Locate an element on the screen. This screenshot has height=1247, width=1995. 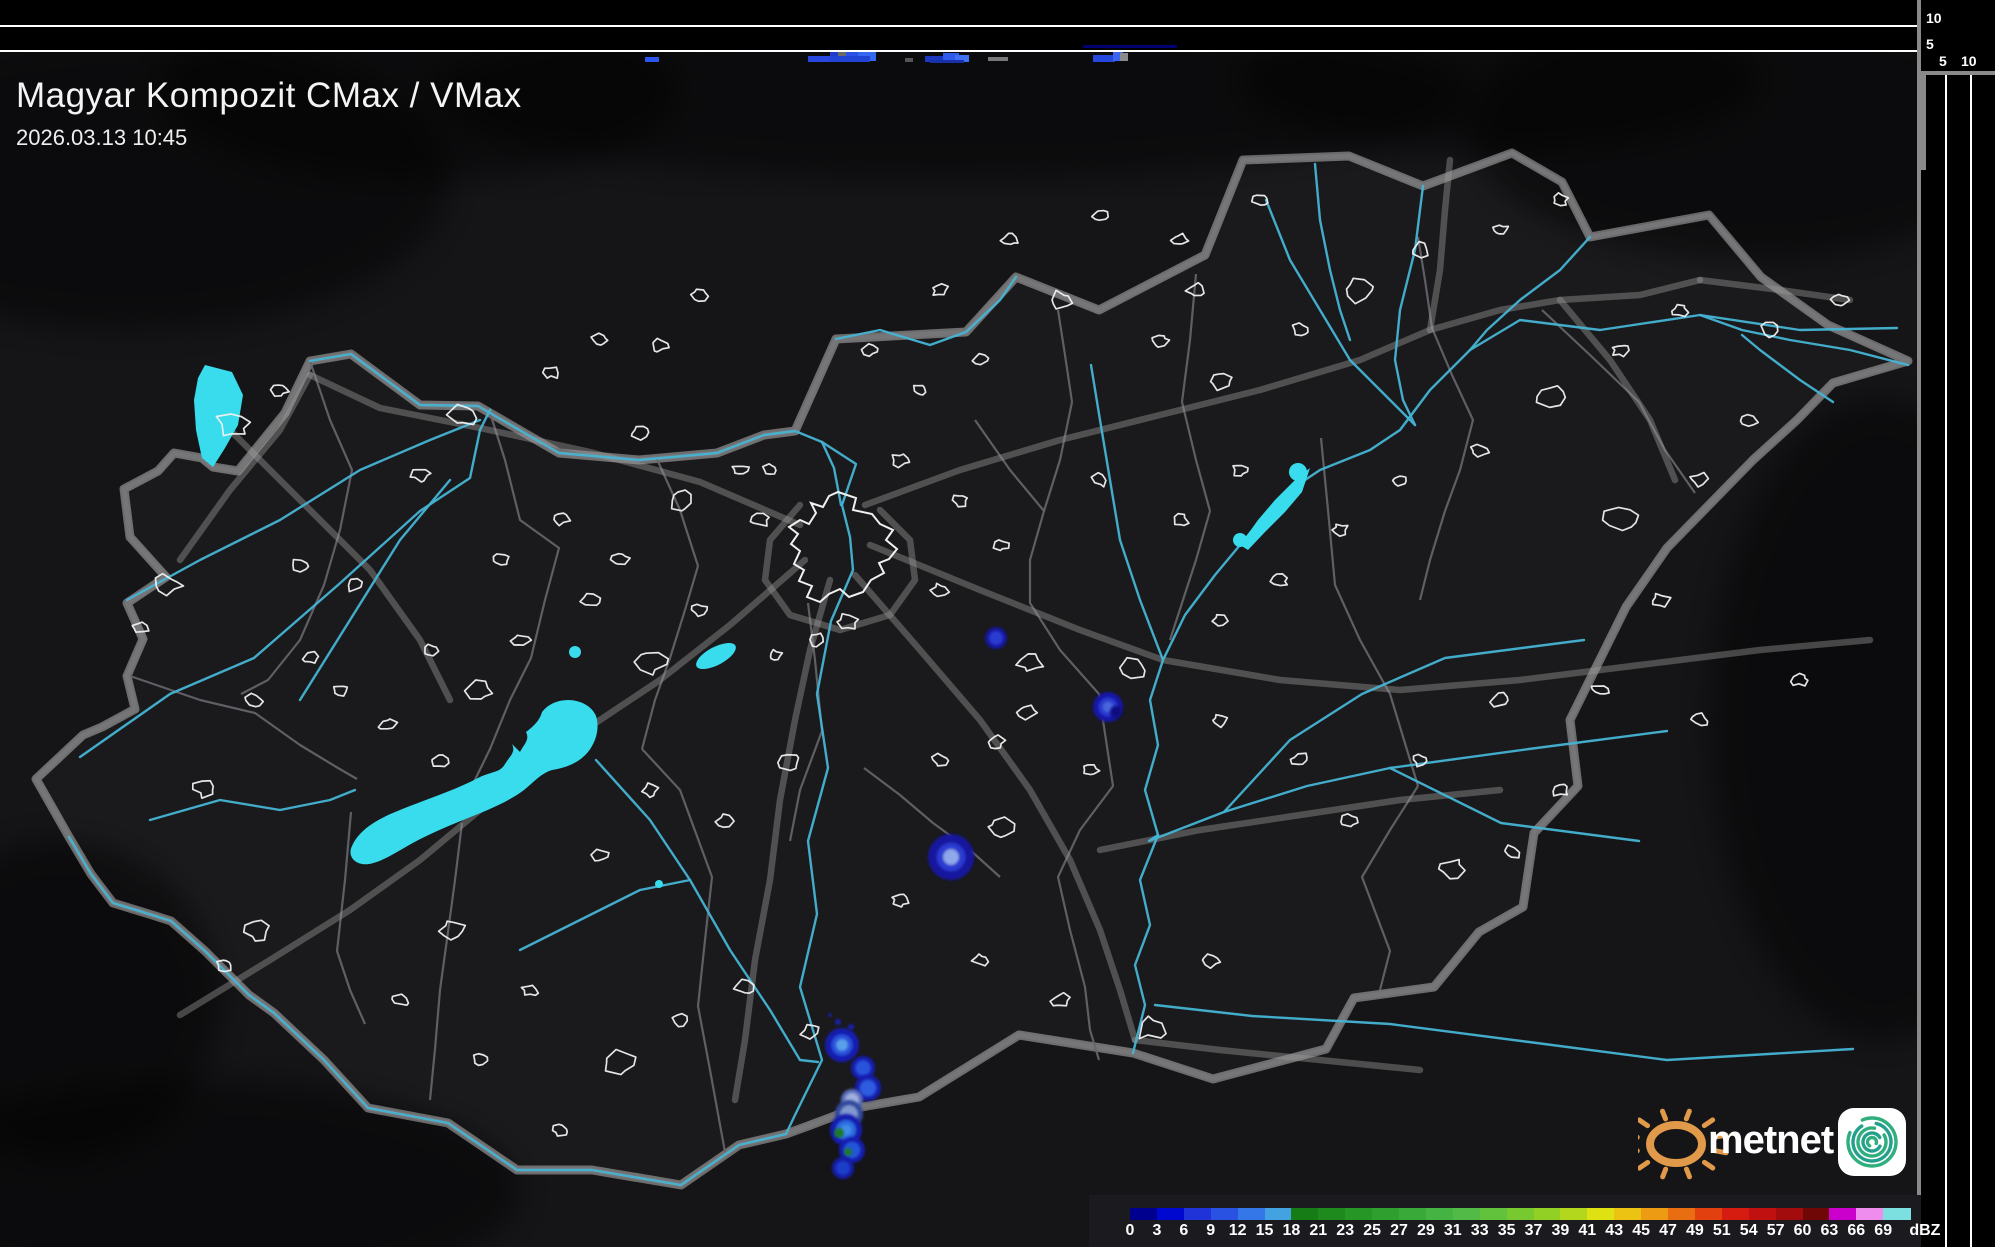
lake-balaton is located at coordinates (474, 782).